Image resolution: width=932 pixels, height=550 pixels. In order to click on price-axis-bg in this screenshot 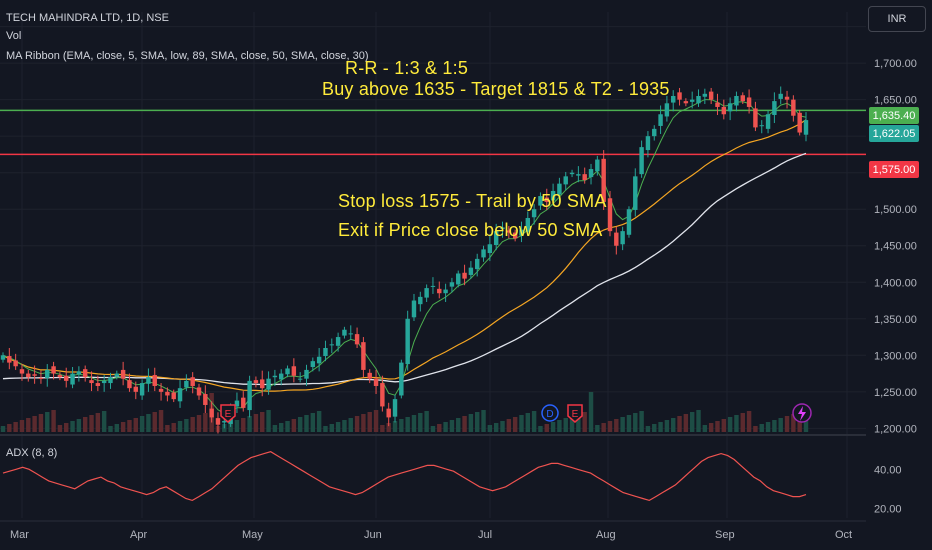, I will do `click(899, 275)`.